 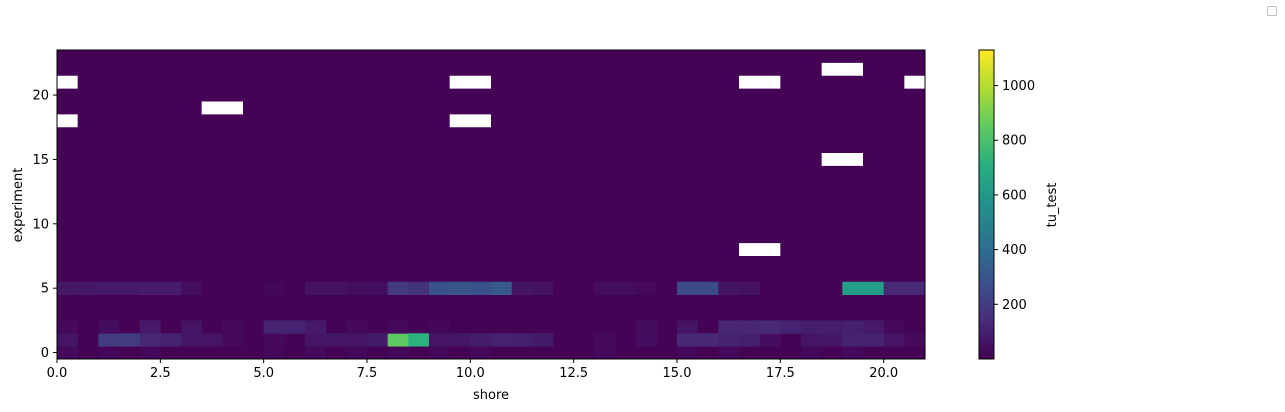 What do you see at coordinates (57, 373) in the screenshot?
I see `x-tick-label: 0.0` at bounding box center [57, 373].